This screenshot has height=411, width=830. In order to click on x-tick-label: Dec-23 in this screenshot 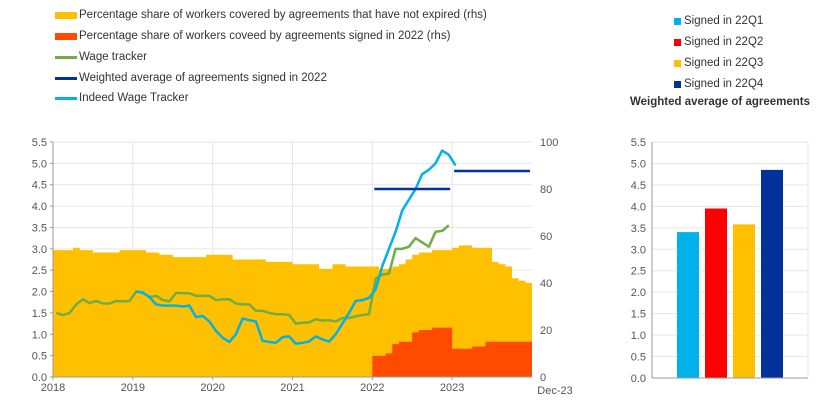, I will do `click(554, 391)`.